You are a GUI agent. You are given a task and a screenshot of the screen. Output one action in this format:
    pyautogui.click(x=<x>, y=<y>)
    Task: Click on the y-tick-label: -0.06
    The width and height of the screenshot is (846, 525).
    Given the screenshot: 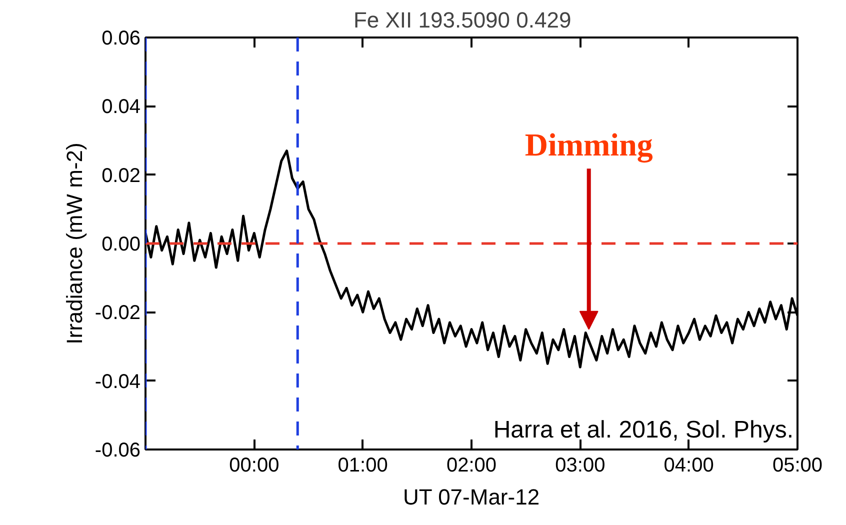 What is the action you would take?
    pyautogui.click(x=117, y=451)
    